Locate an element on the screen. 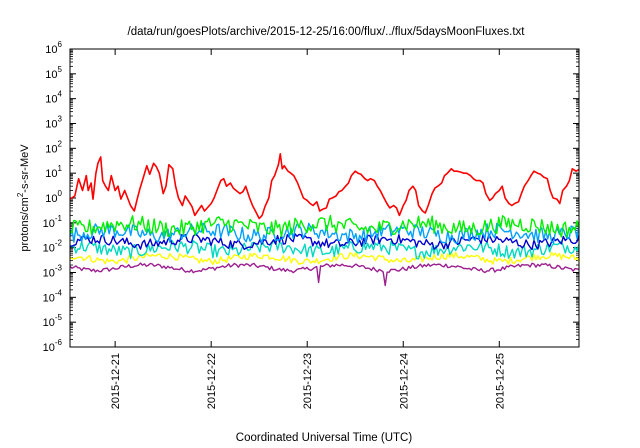 The width and height of the screenshot is (640, 448). y-axis-label-prefix: protons/cm is located at coordinates (25, 224).